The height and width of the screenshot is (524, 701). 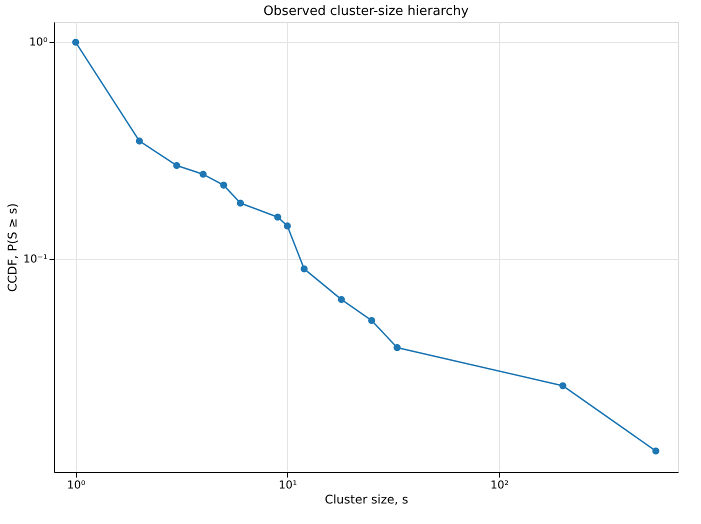 I want to click on x-tick-label: 10², so click(x=499, y=485).